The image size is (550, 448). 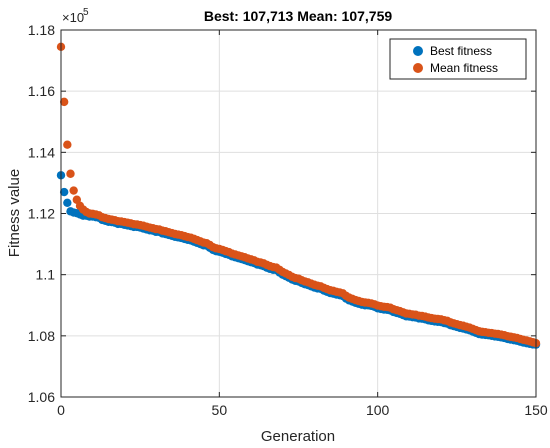 I want to click on legend-label-best: Best fitness, so click(x=461, y=51).